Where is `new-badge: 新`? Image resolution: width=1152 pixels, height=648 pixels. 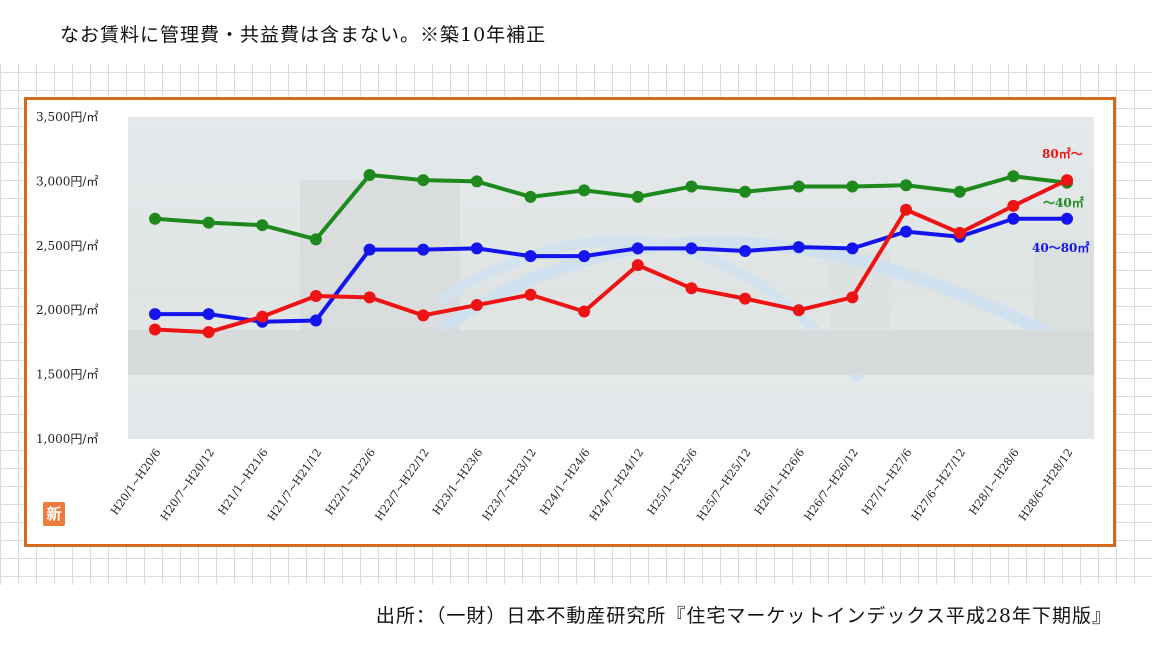 new-badge: 新 is located at coordinates (54, 514).